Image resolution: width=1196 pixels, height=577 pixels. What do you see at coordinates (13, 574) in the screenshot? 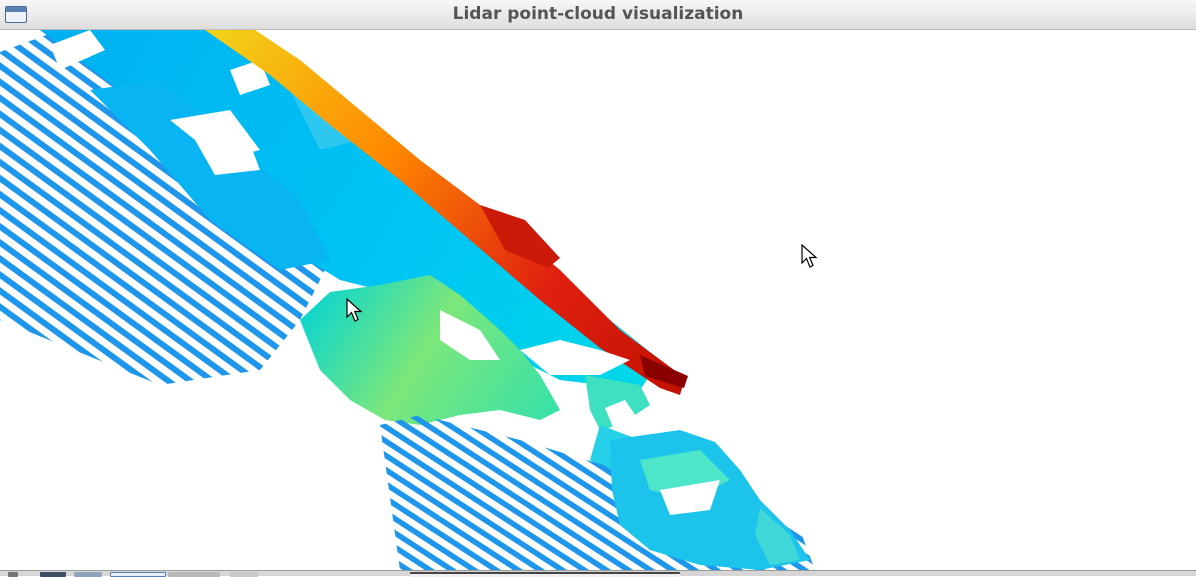
I see `app-menu-icon` at bounding box center [13, 574].